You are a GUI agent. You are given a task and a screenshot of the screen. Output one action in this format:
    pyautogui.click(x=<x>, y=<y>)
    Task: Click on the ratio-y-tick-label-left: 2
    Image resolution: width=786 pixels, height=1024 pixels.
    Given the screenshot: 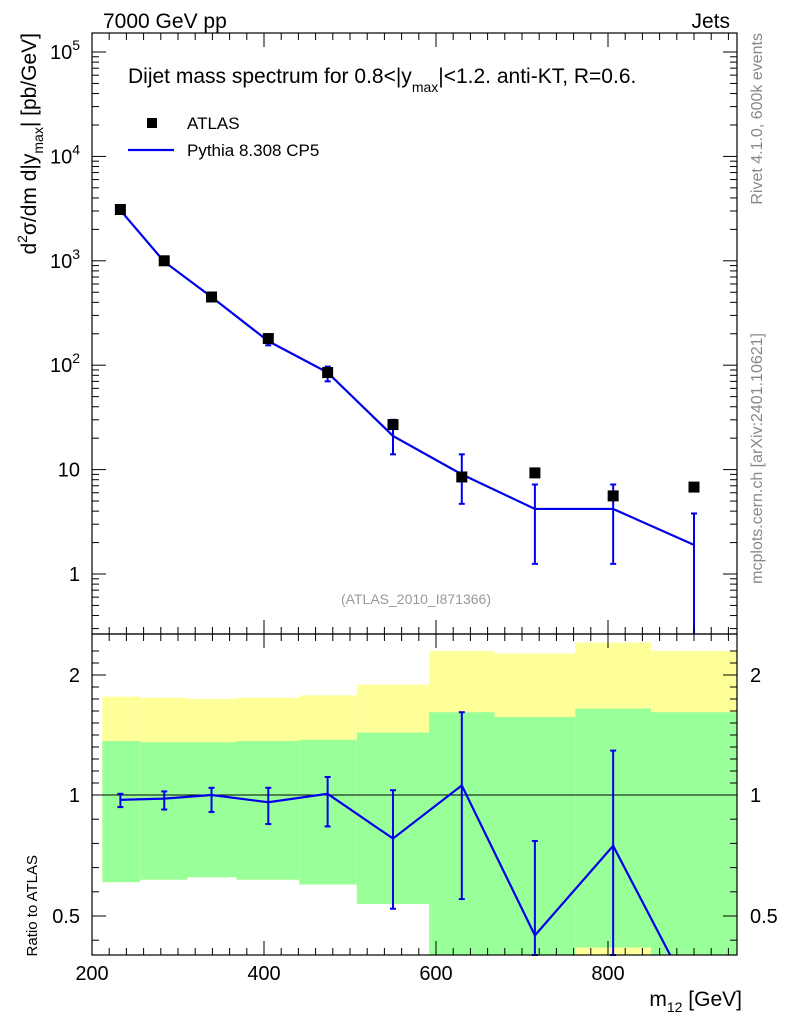 What is the action you would take?
    pyautogui.click(x=74, y=676)
    